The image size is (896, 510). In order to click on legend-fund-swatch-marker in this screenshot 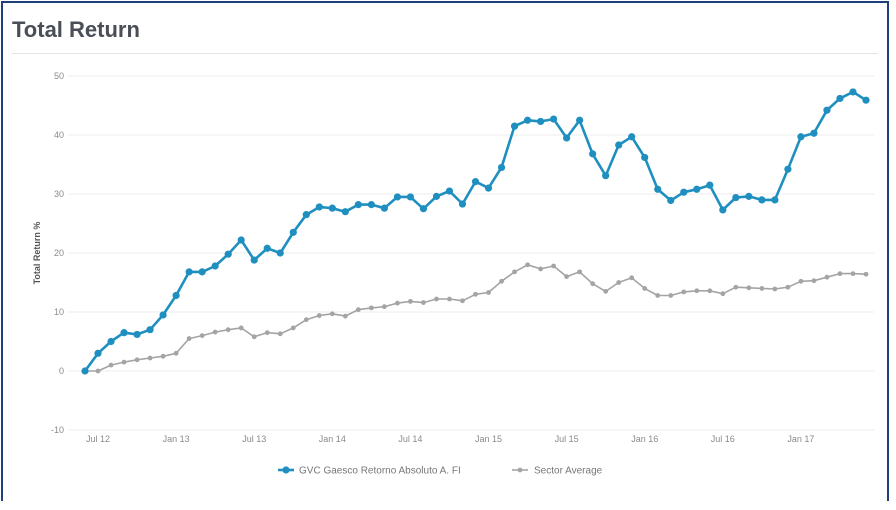, I will do `click(286, 470)`.